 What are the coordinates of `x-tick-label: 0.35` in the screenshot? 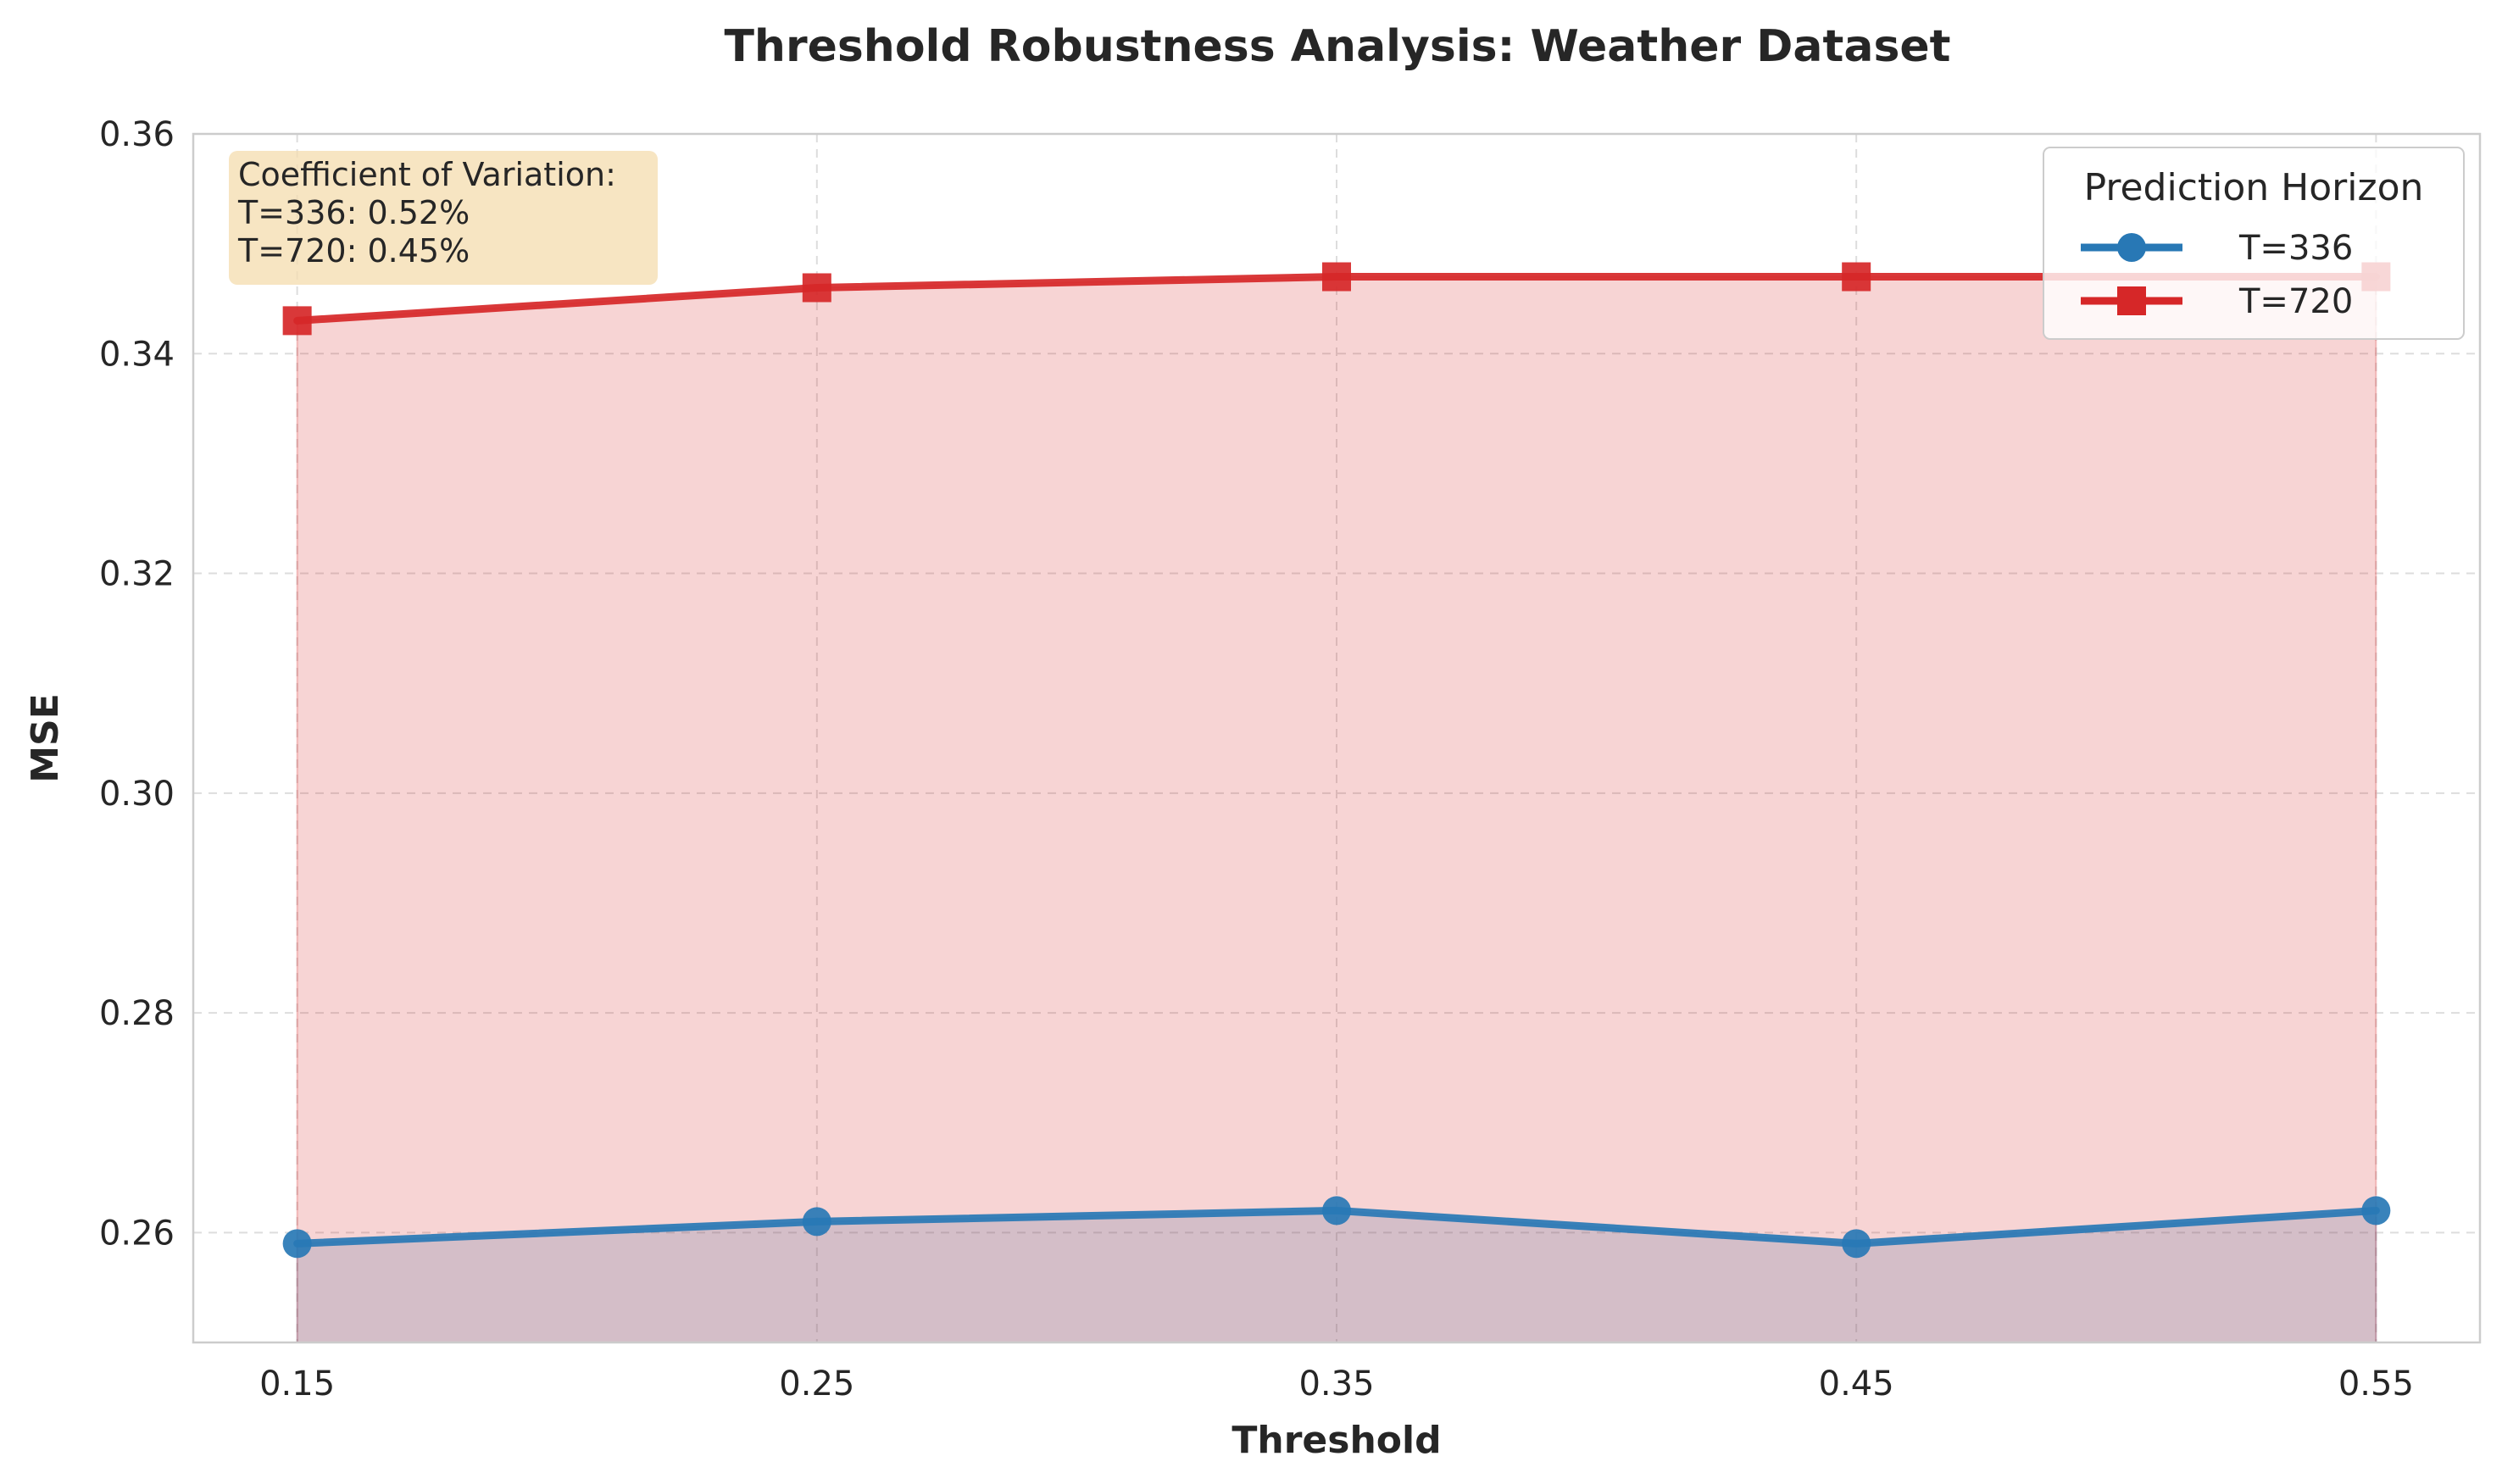 It's located at (1336, 1384).